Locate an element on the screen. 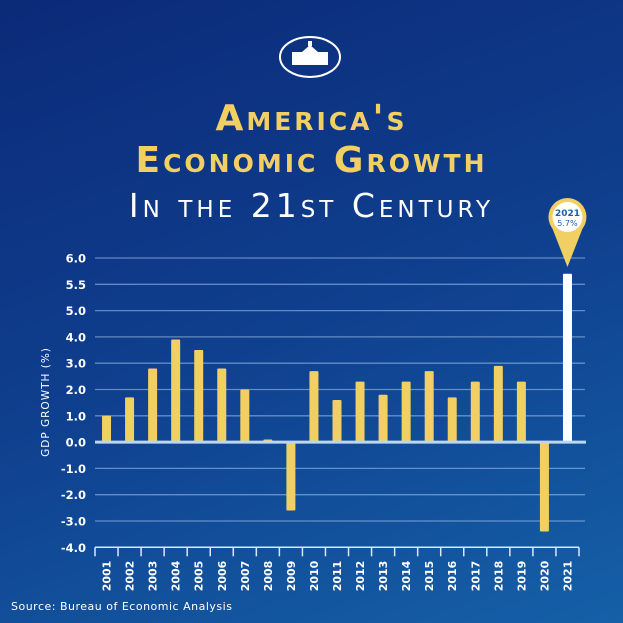 This screenshot has width=623, height=623. y-tick-label: -3.0 is located at coordinates (73, 522).